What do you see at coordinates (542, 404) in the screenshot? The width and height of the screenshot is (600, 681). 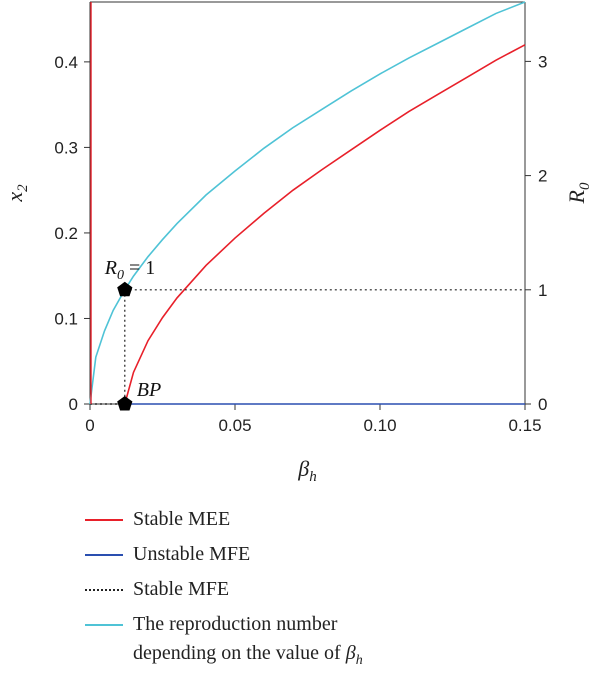 I see `y-right-tick-label: 0` at bounding box center [542, 404].